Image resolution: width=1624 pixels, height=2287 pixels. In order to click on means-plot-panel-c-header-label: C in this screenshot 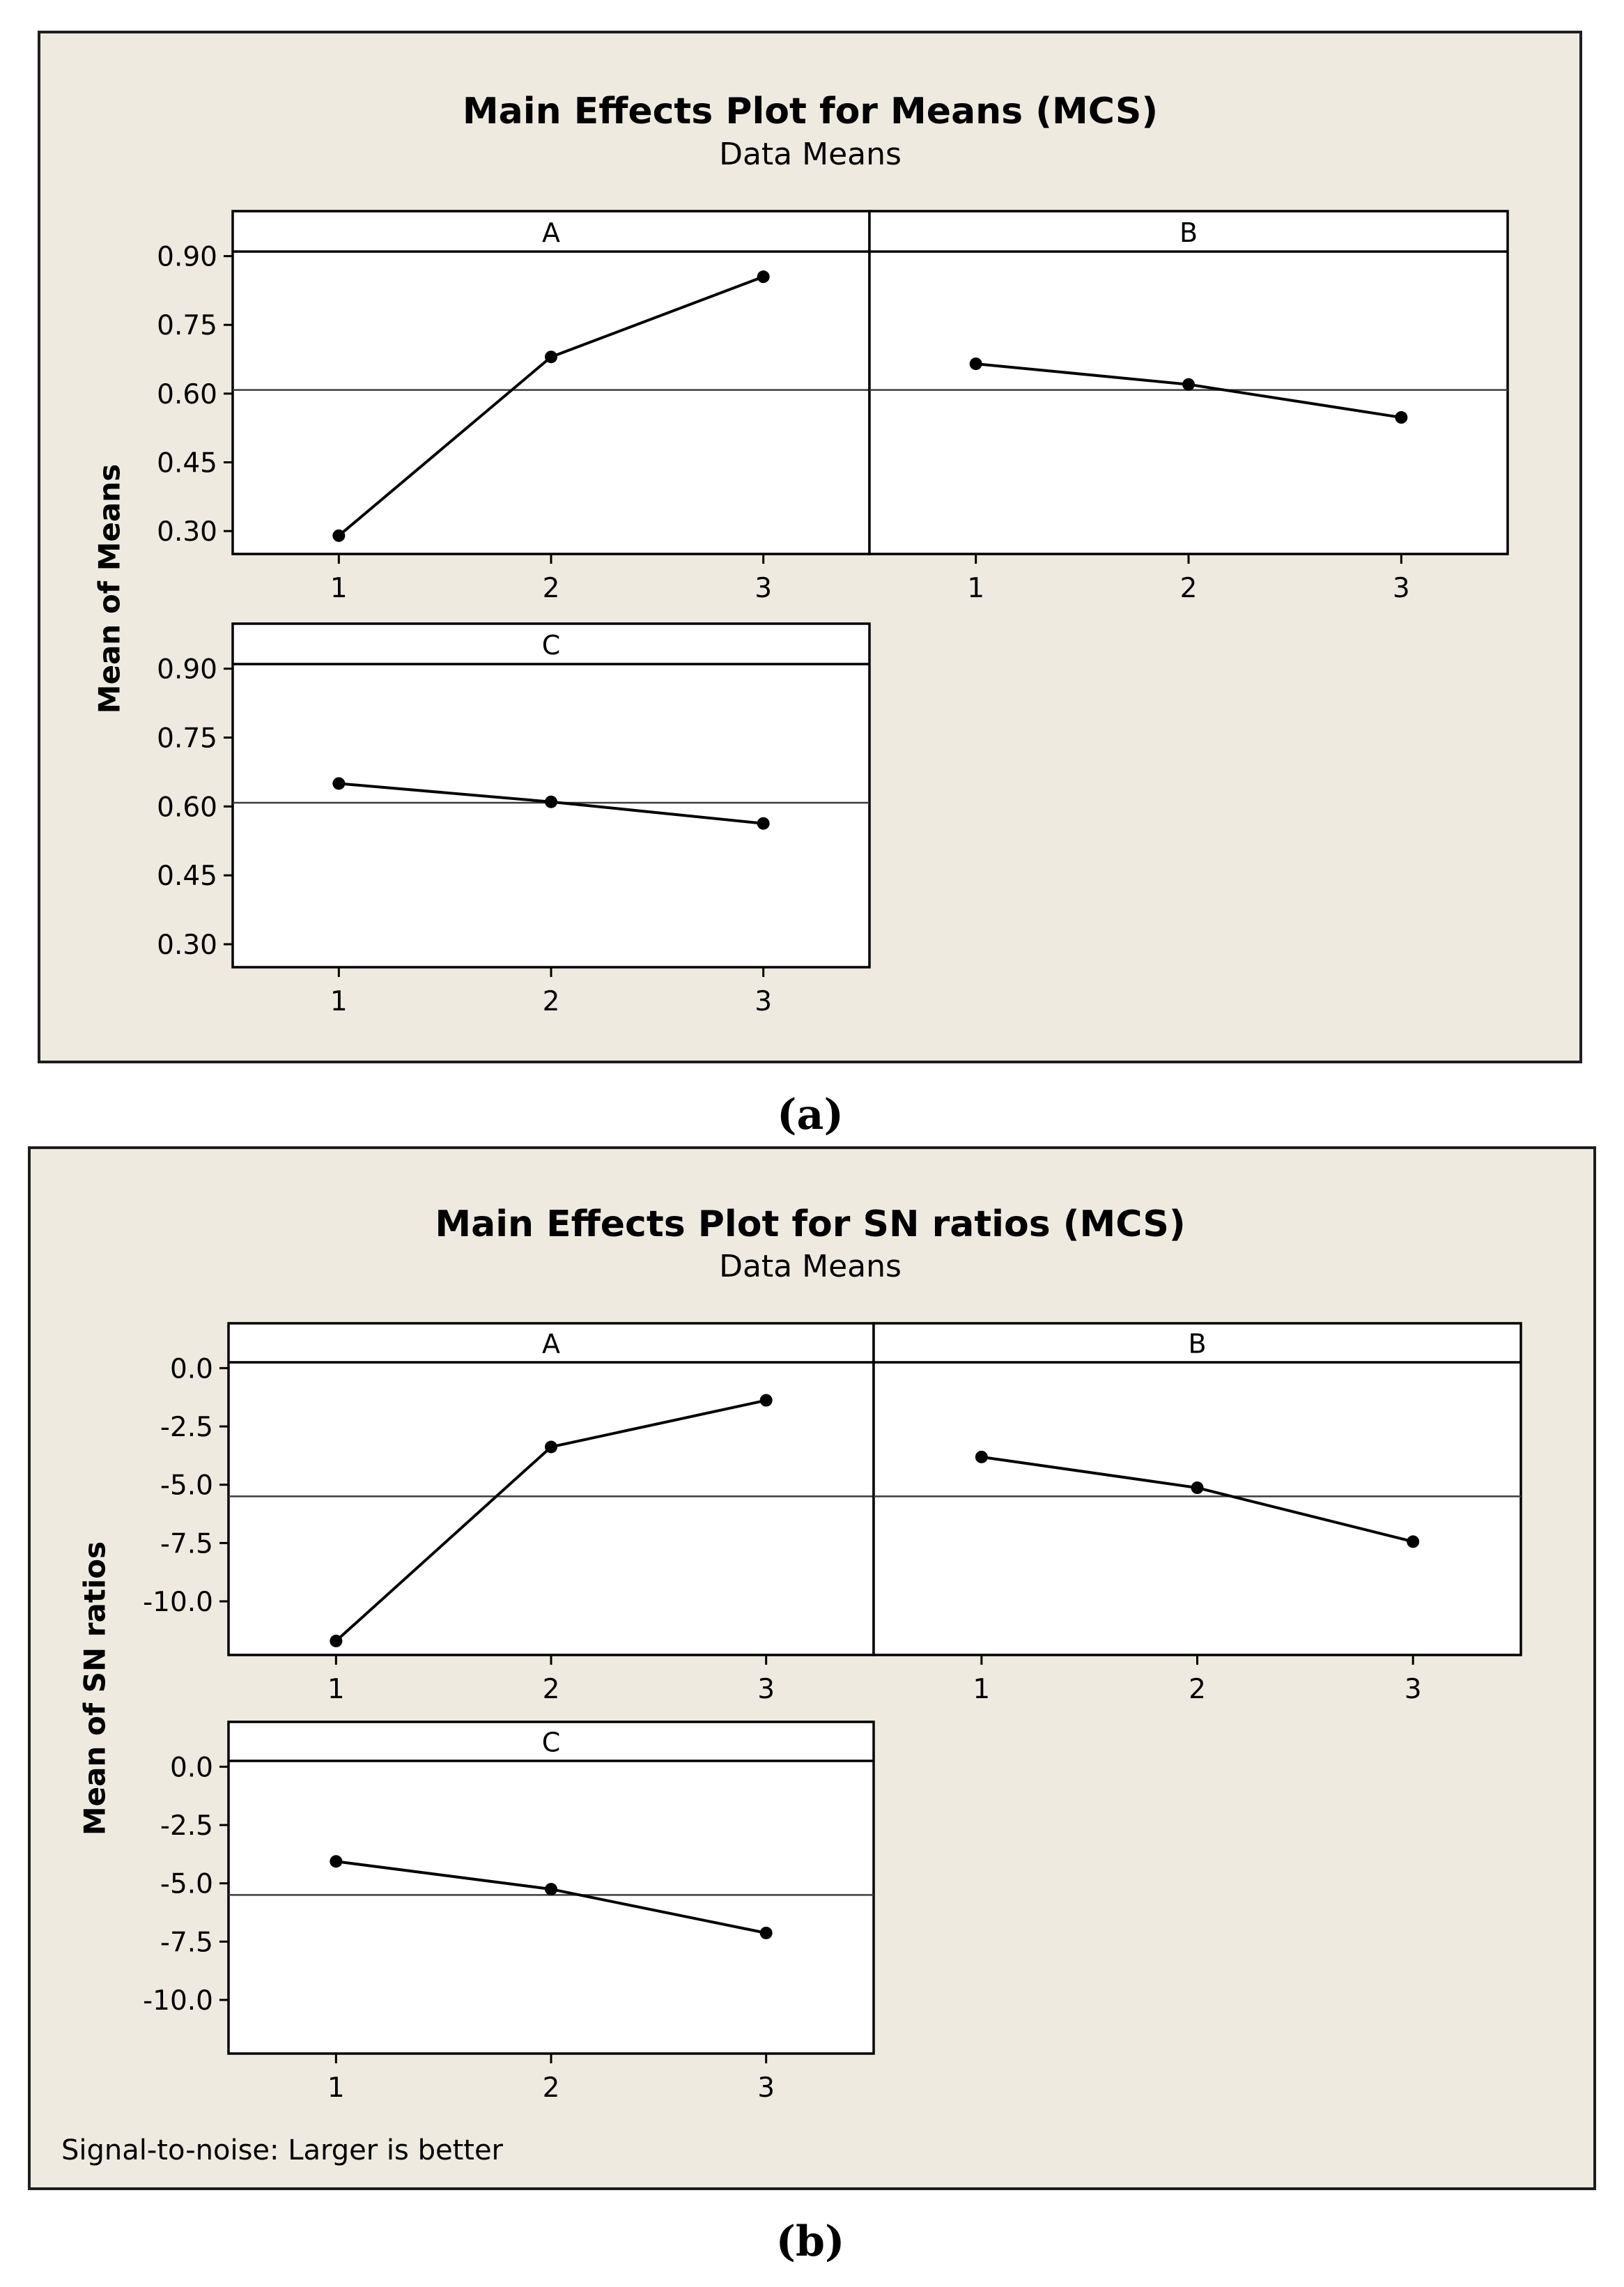, I will do `click(551, 645)`.